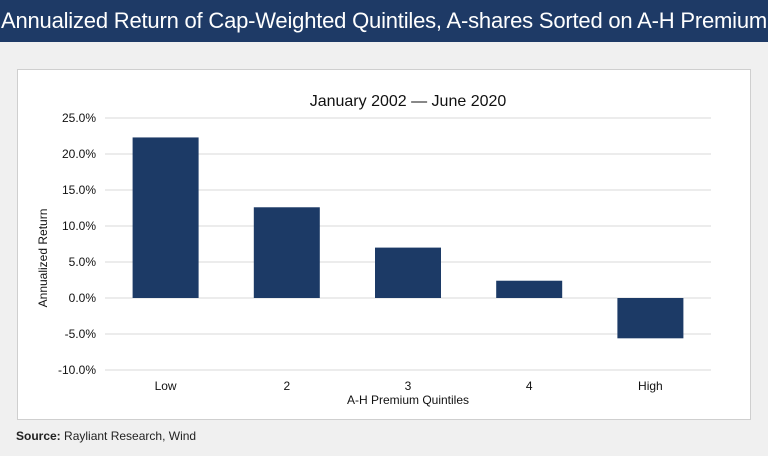 The image size is (768, 456). Describe the element at coordinates (650, 318) in the screenshot. I see `bar-high` at that location.